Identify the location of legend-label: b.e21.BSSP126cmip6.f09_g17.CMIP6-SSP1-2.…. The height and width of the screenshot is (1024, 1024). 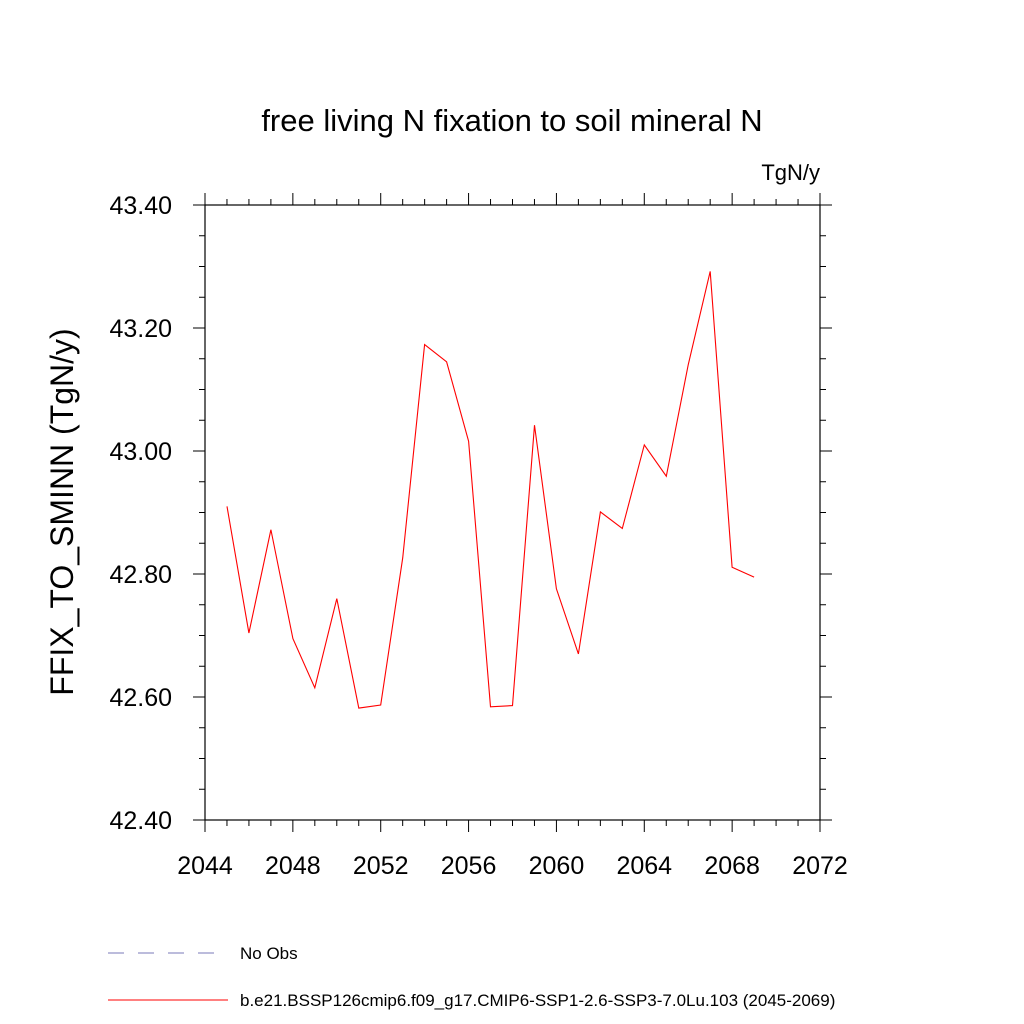
(537, 1000).